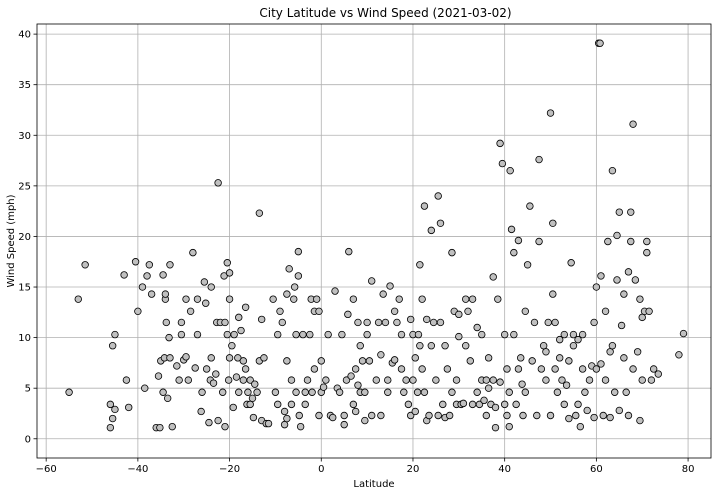 This screenshot has height=496, width=717. What do you see at coordinates (28, 439) in the screenshot?
I see `y-tick-label: 0` at bounding box center [28, 439].